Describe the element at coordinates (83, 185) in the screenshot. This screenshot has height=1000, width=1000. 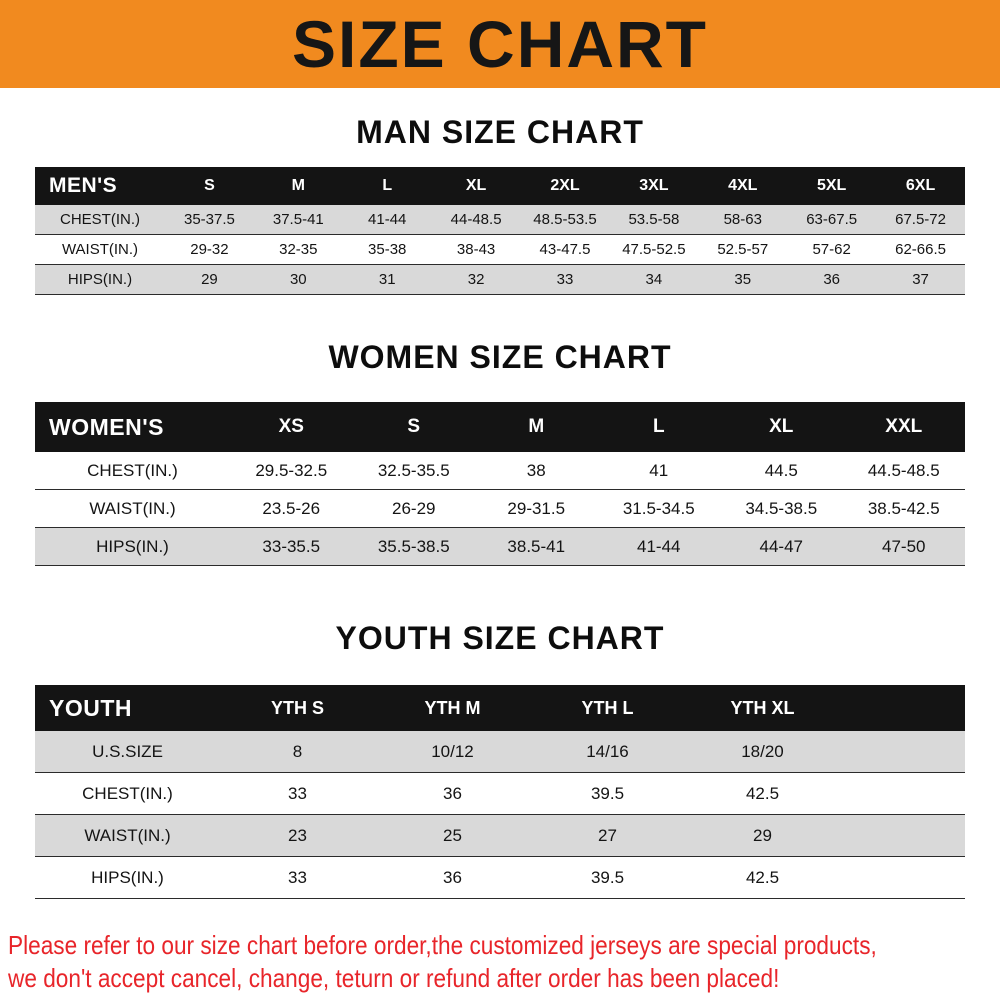
I see `table-title: MEN'S` at that location.